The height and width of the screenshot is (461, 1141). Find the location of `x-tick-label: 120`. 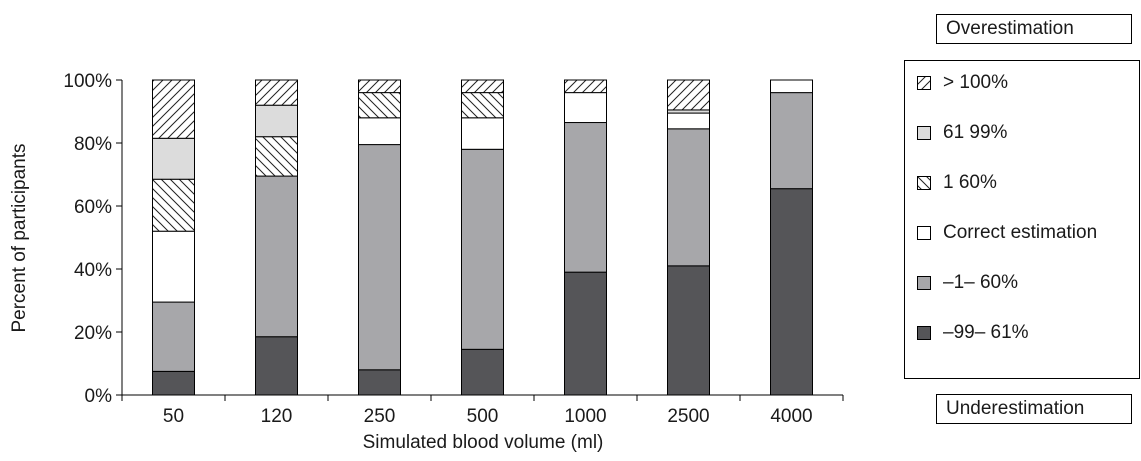

x-tick-label: 120 is located at coordinates (277, 416).